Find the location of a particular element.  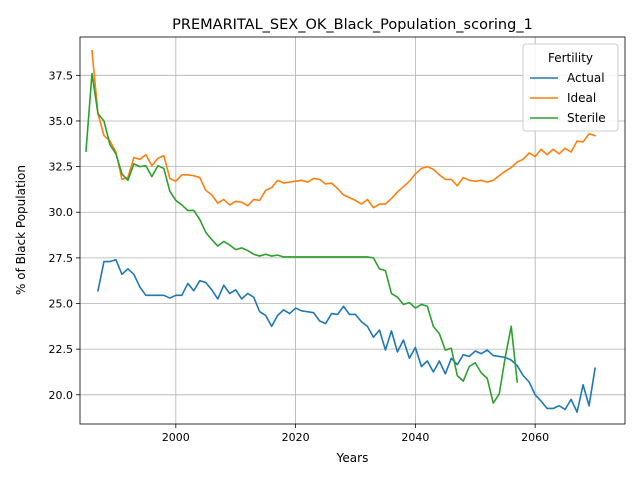

y-axis-label: % of Black Population is located at coordinates (21, 230).